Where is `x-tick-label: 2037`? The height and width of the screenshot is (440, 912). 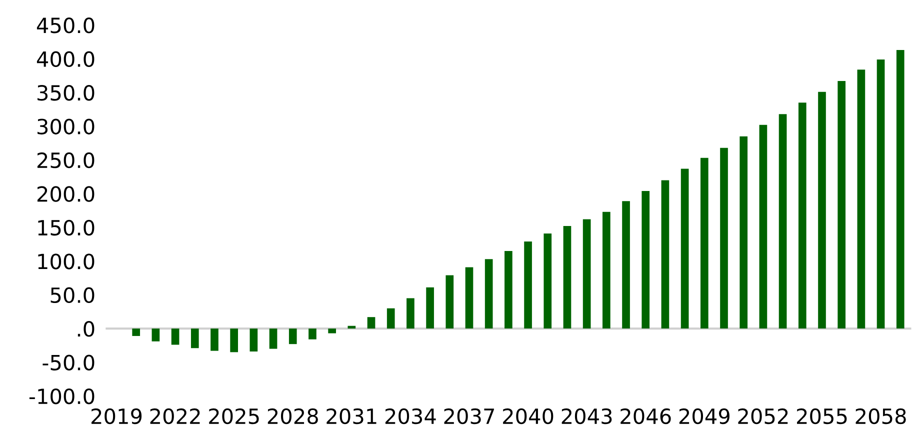
x-tick-label: 2037 is located at coordinates (469, 416).